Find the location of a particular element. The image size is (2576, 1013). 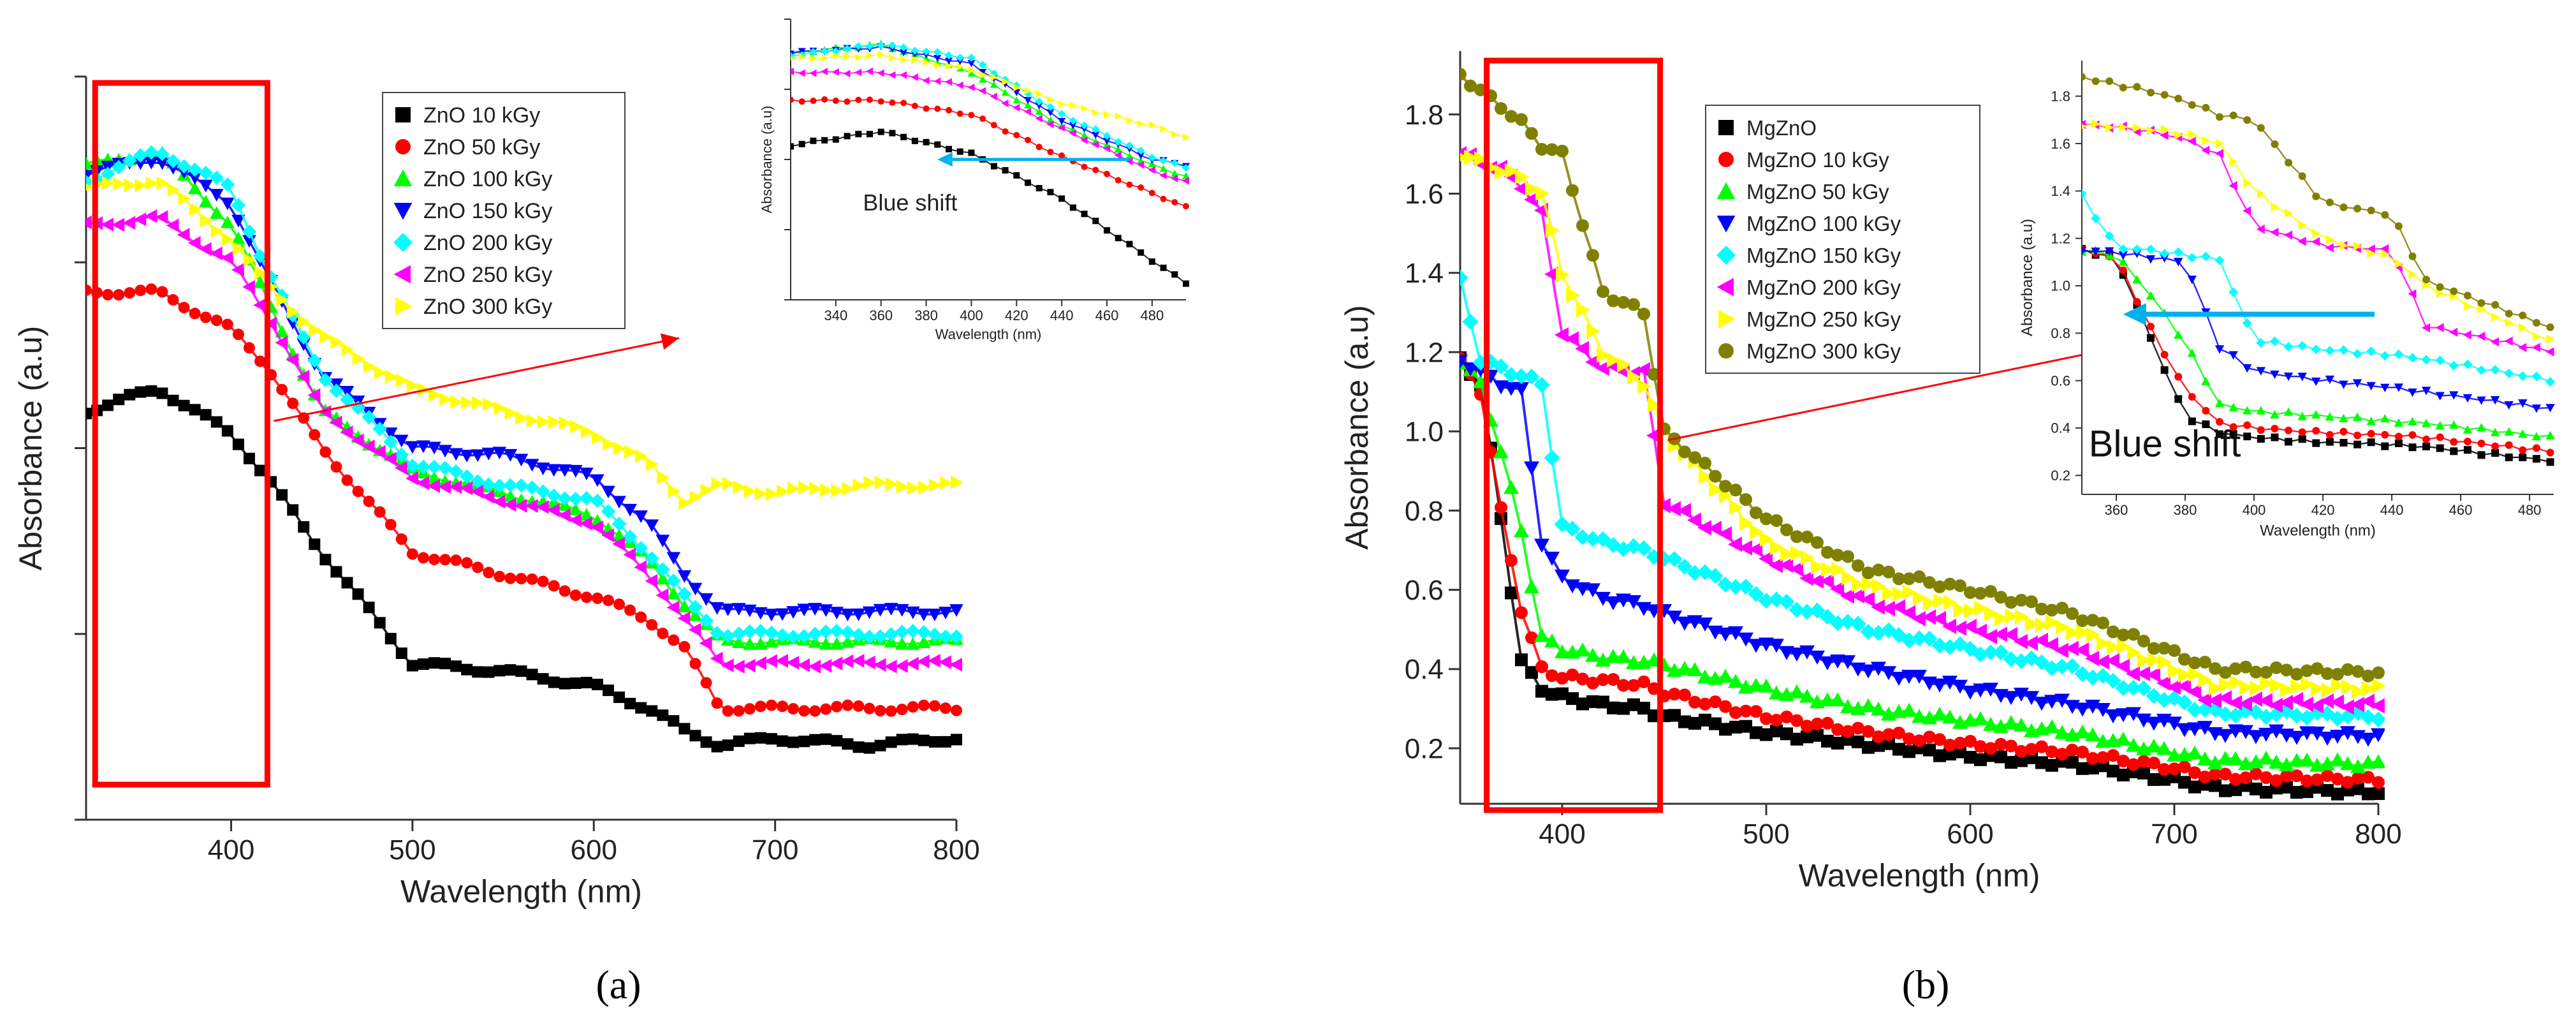

a-legend-label: ZnO 250 kGy is located at coordinates (487, 275).